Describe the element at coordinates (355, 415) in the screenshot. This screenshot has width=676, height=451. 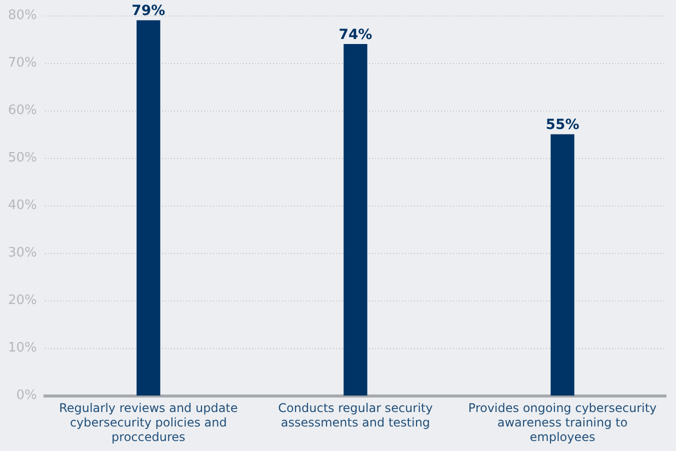
I see `x-tick-label: Conducts regular security assessments and testing` at that location.